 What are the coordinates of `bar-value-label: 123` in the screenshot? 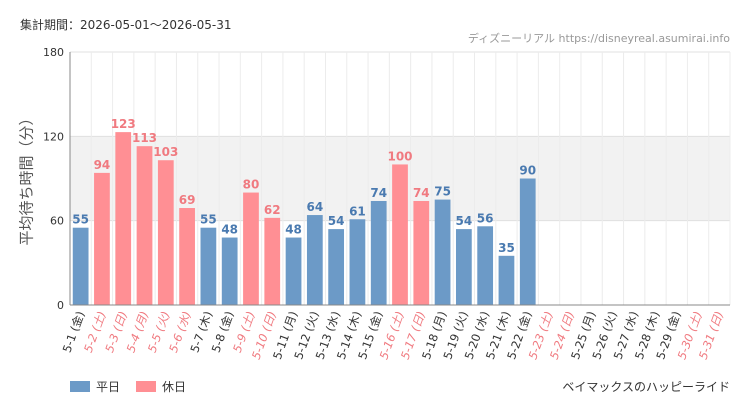 It's located at (123, 124).